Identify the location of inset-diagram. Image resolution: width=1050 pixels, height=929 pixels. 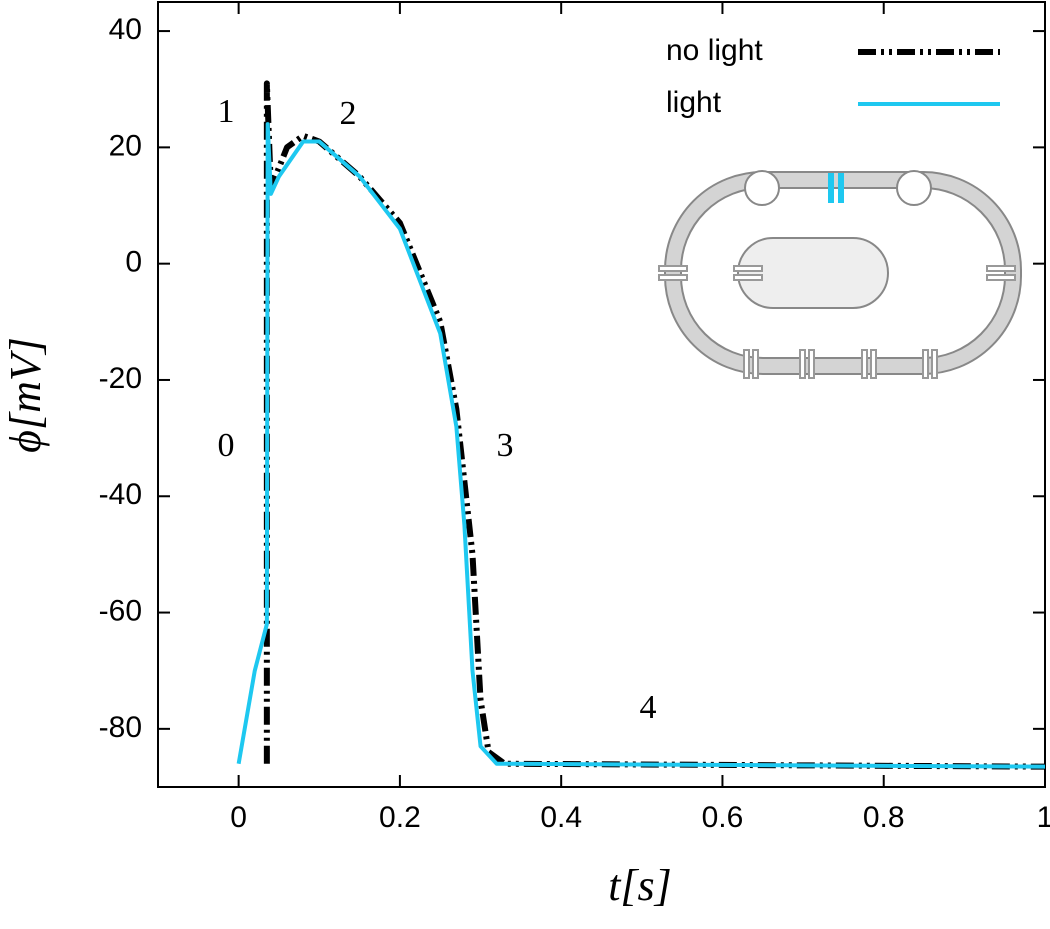
(840, 274).